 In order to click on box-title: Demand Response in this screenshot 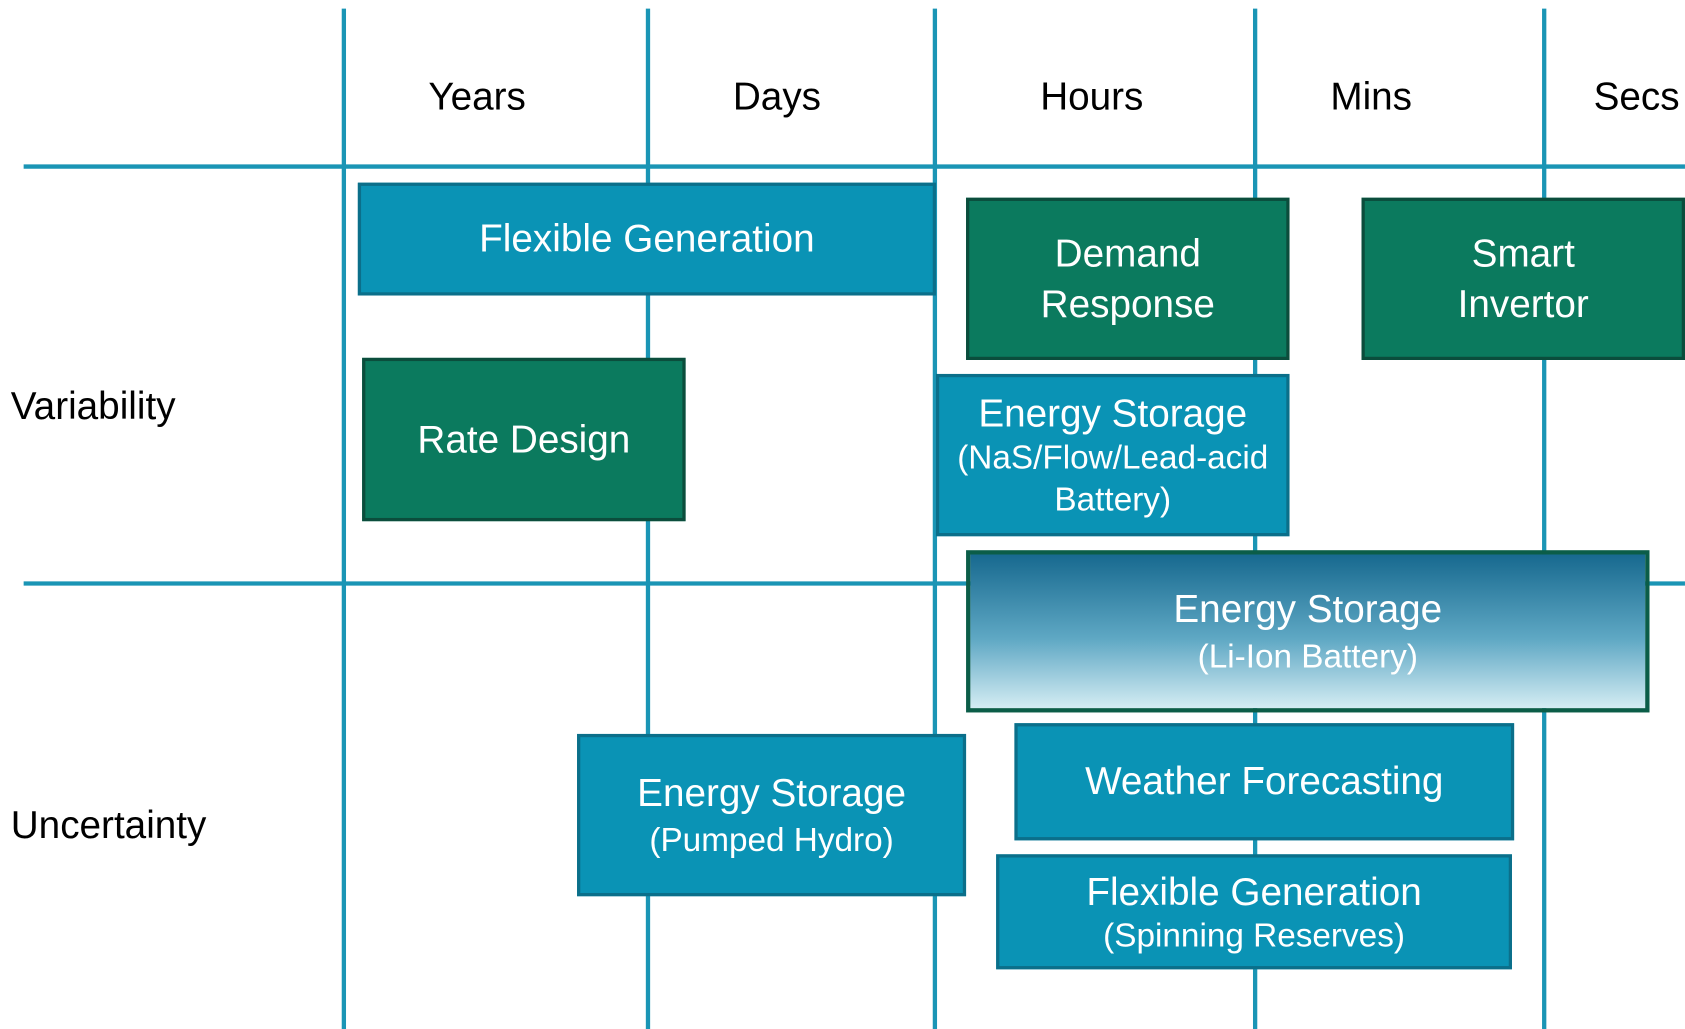, I will do `click(1127, 278)`.